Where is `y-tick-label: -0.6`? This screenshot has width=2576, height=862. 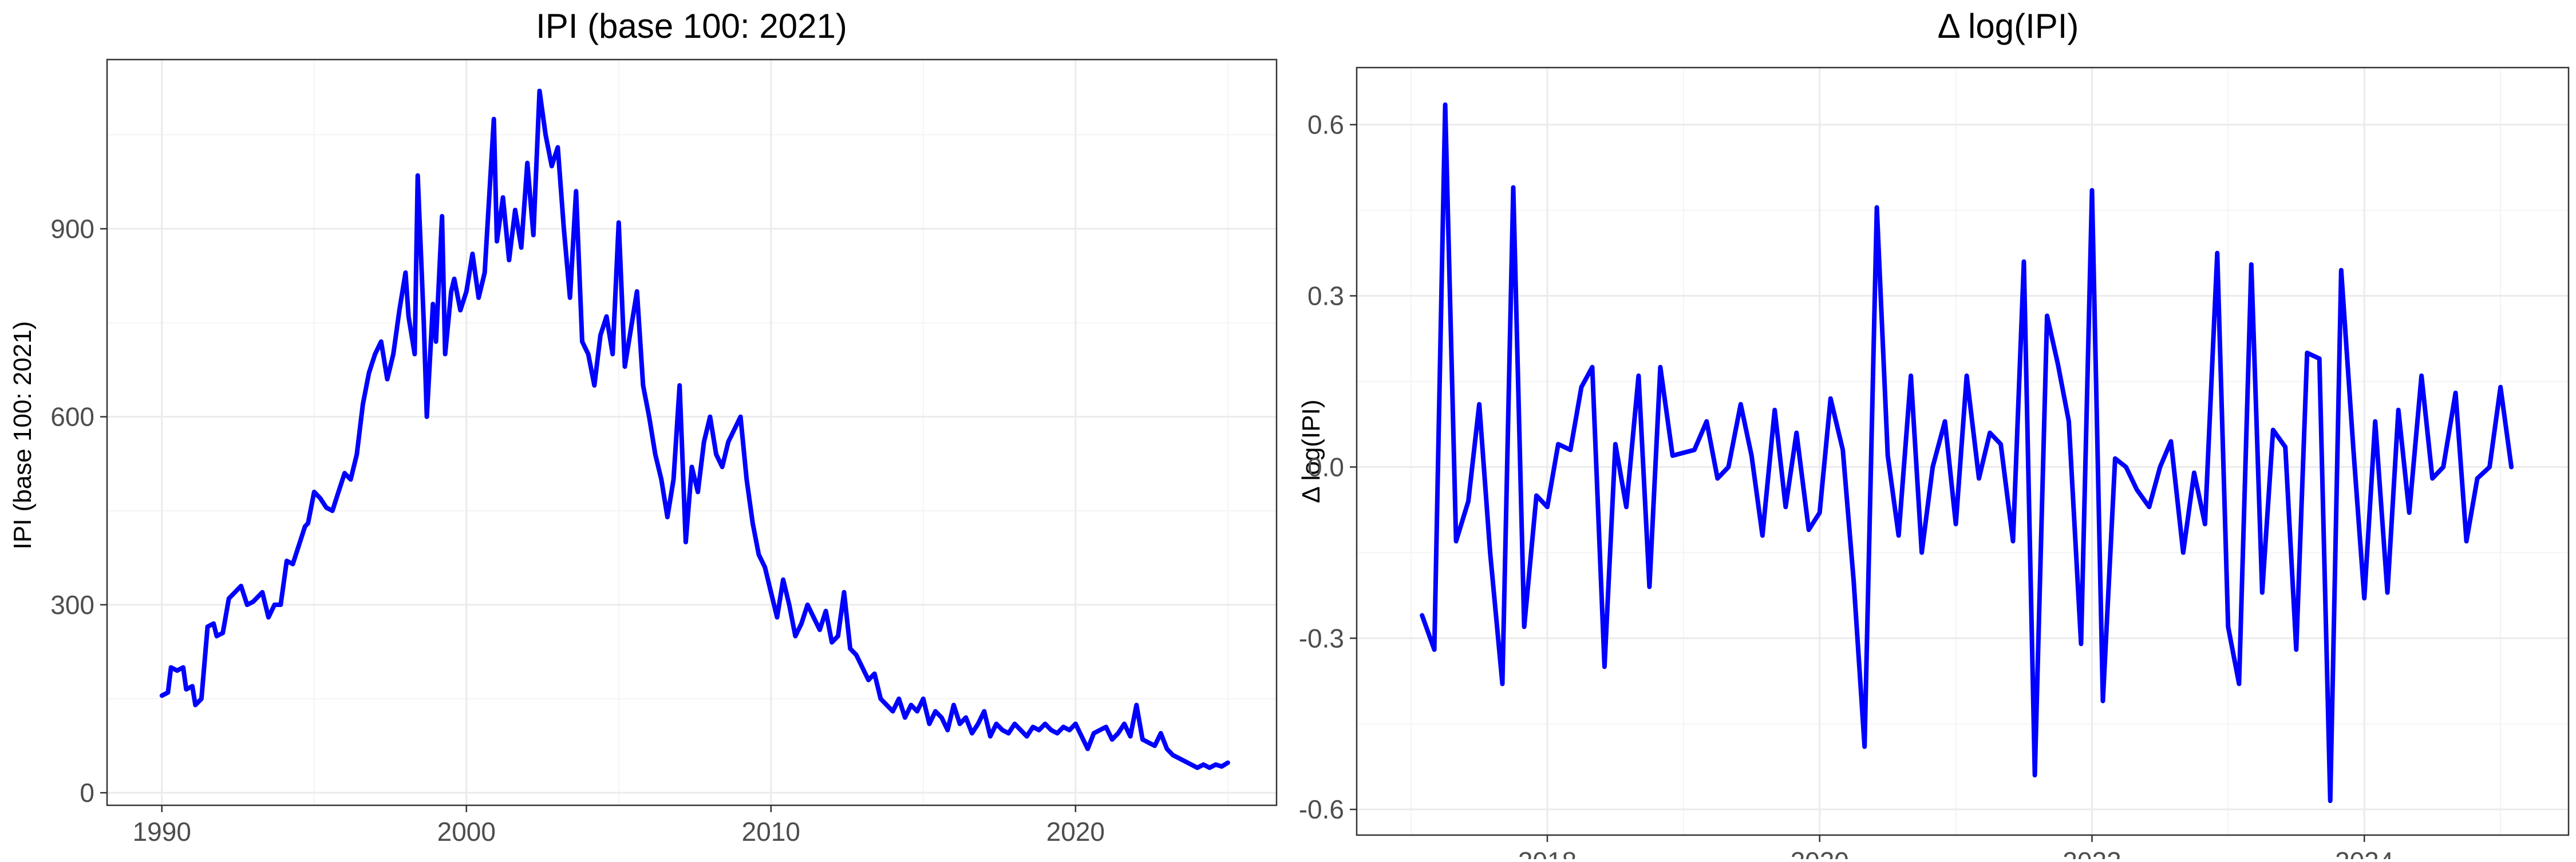 y-tick-label: -0.6 is located at coordinates (1322, 809).